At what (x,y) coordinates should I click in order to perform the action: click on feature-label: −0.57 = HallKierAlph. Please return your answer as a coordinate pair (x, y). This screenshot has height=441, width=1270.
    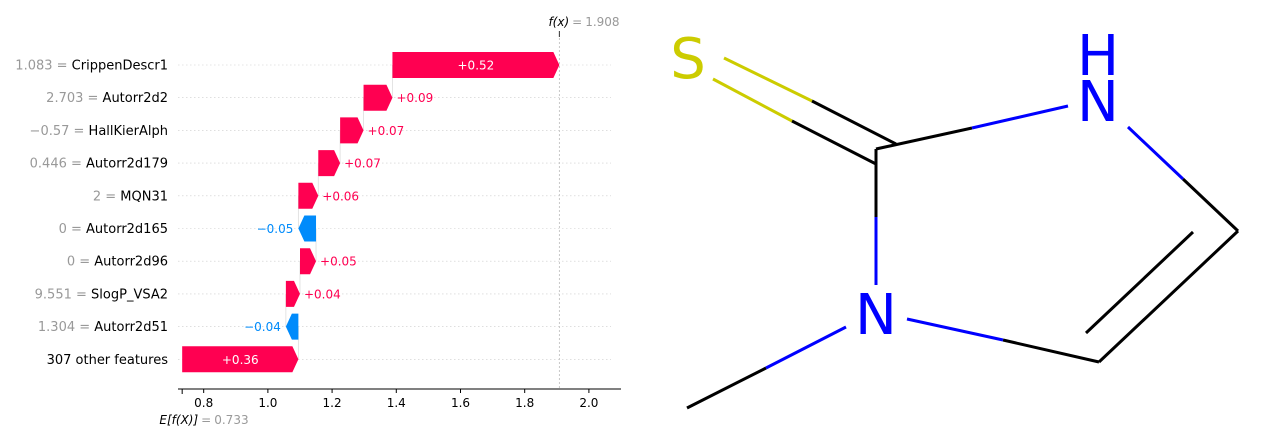
    Looking at the image, I should click on (99, 131).